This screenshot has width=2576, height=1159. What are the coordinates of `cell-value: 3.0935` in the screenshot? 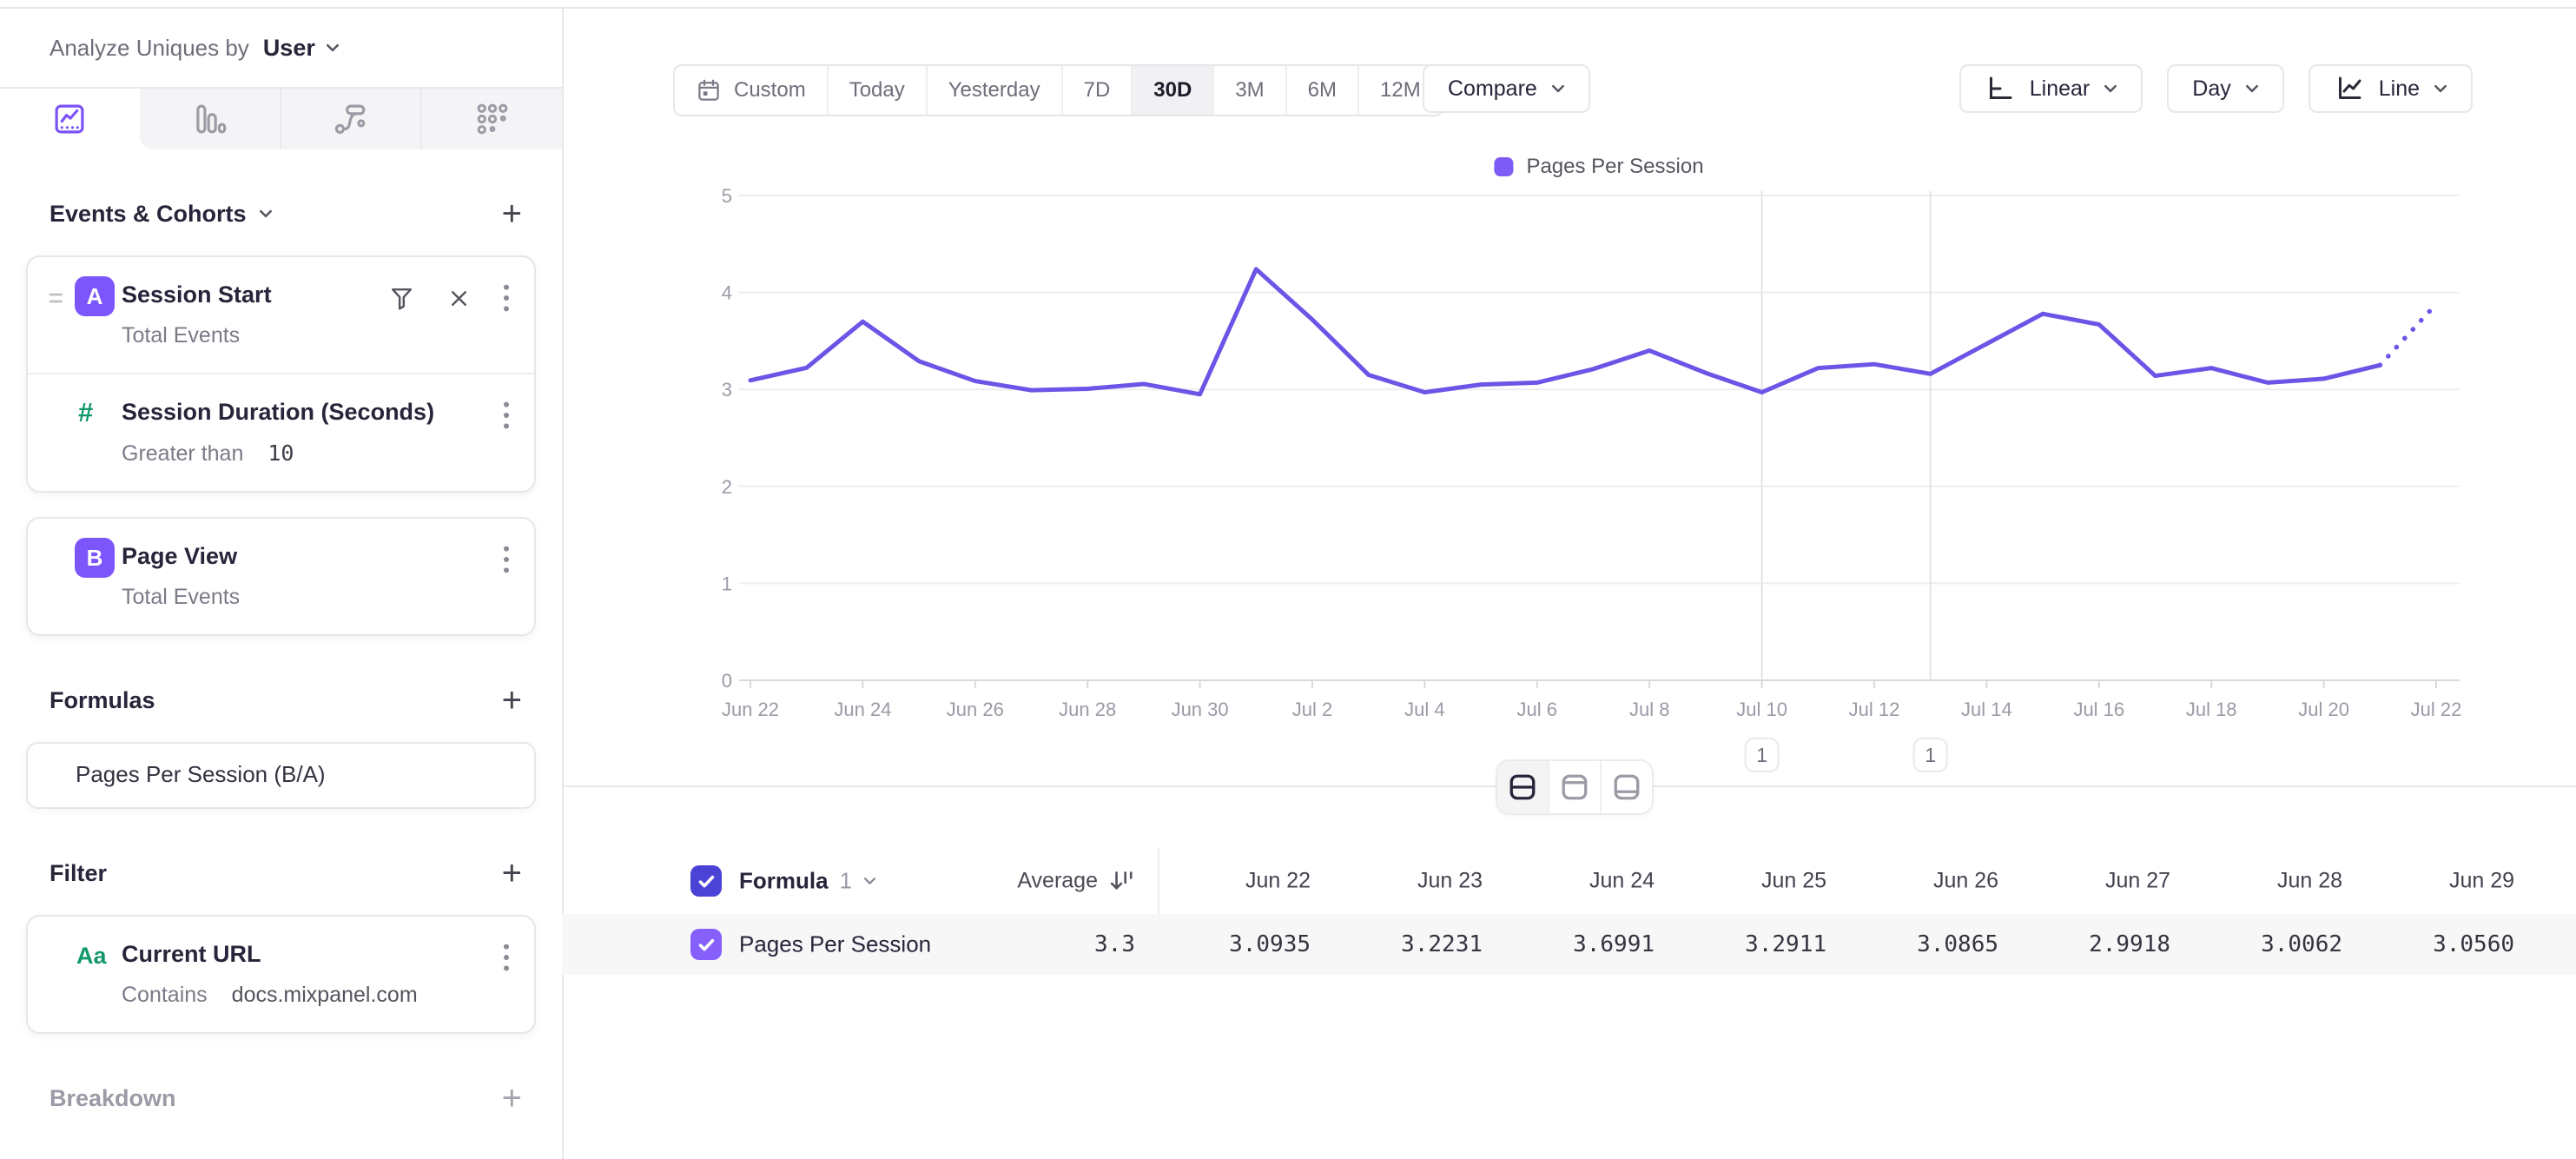 It's located at (1270, 944).